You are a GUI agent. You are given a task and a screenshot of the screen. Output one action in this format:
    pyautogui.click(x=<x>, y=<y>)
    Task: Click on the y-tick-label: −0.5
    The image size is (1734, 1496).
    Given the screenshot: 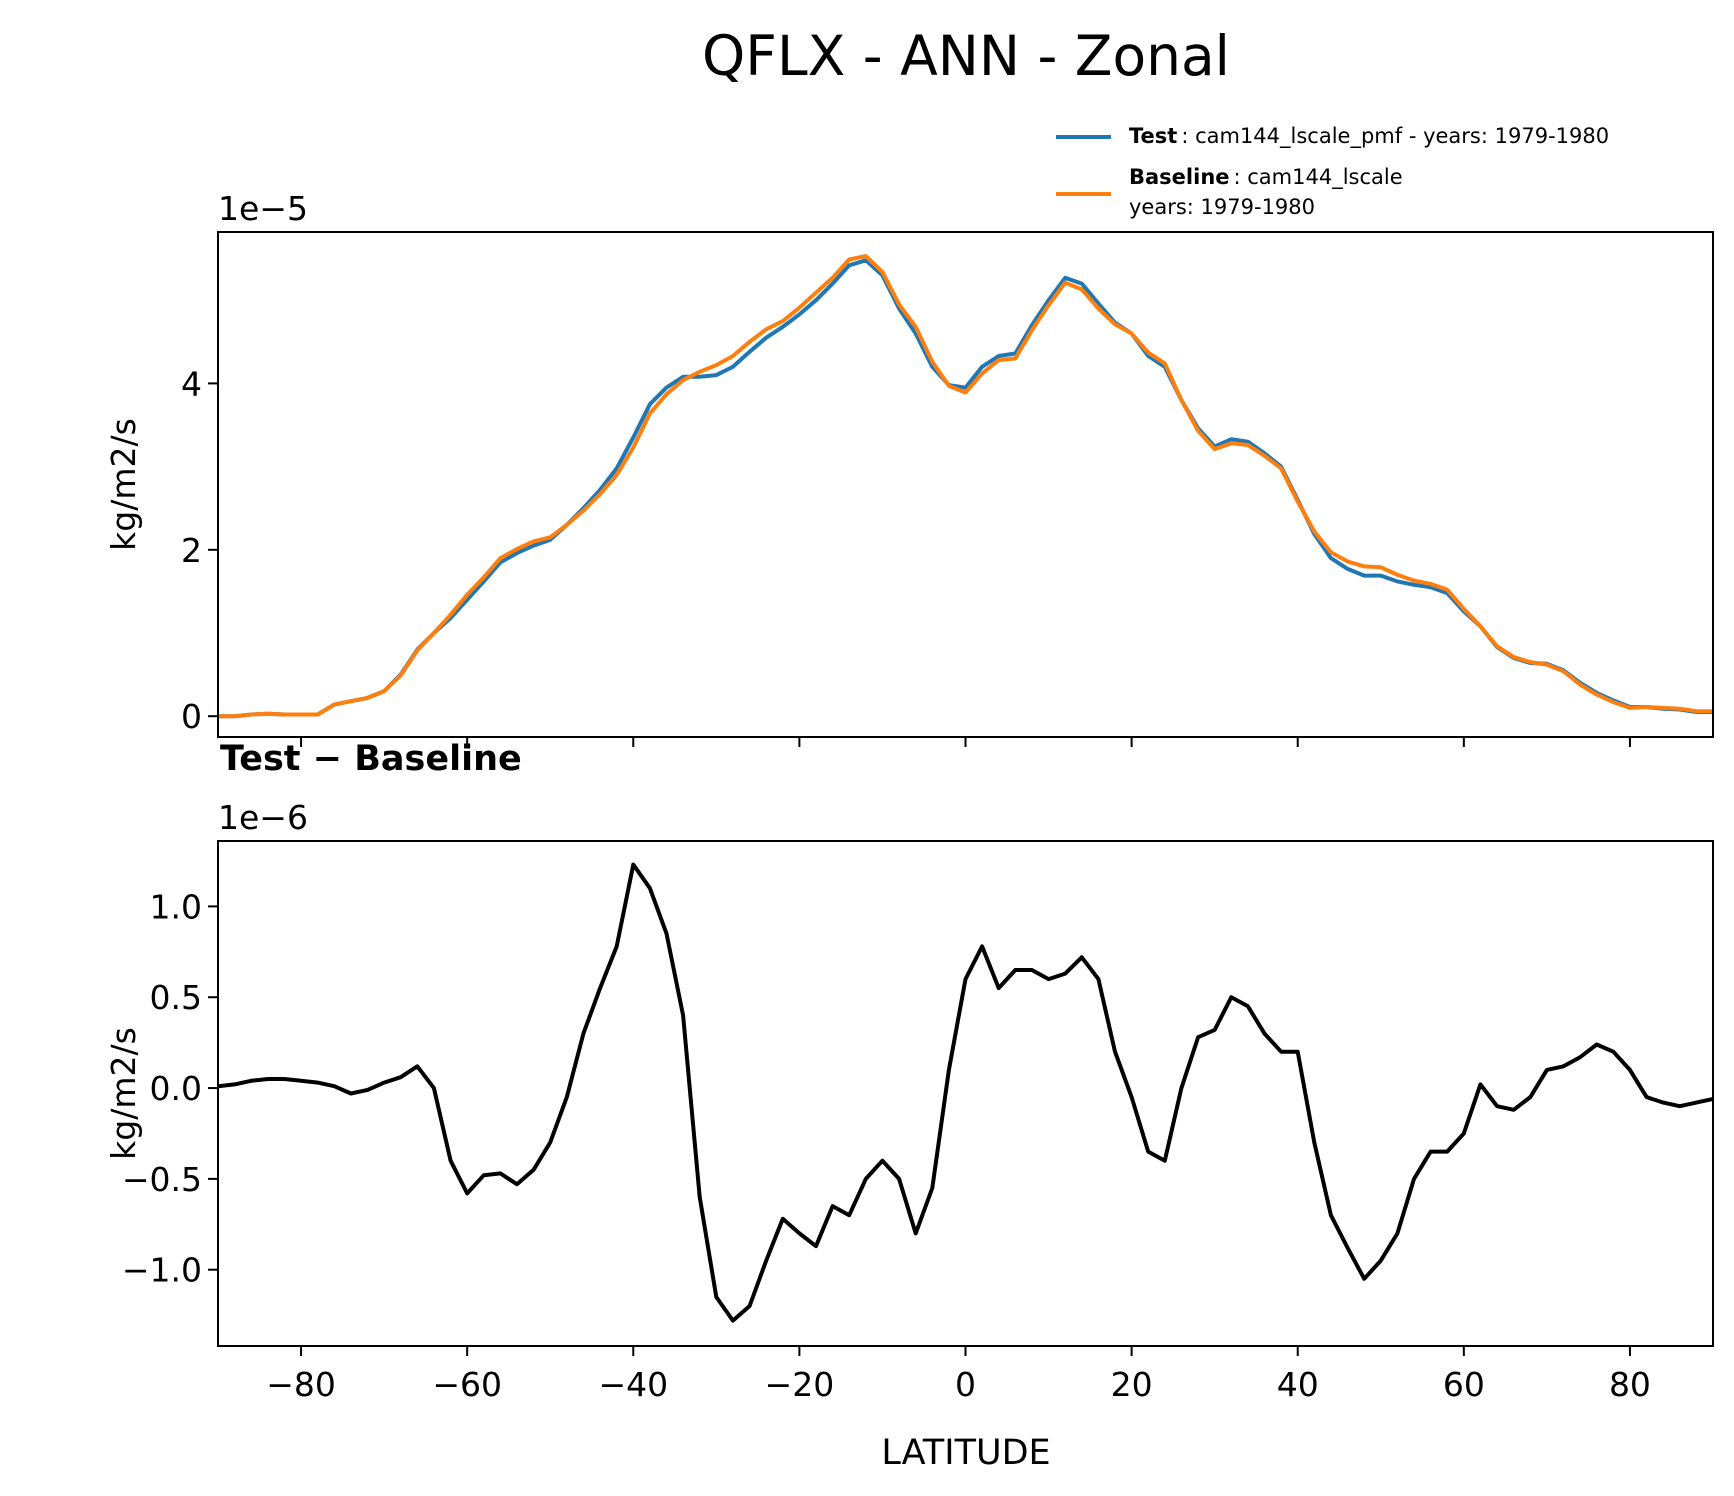 What is the action you would take?
    pyautogui.click(x=162, y=1179)
    